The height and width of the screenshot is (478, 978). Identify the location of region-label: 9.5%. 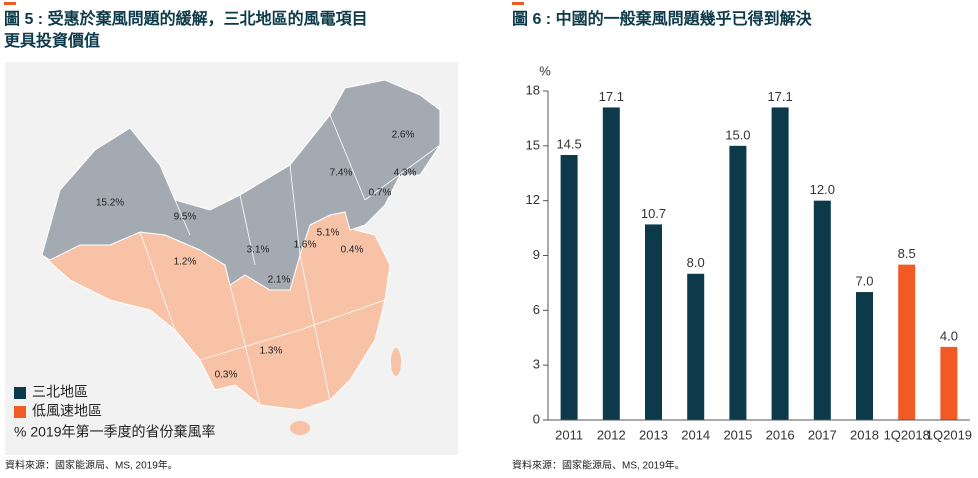
(185, 217).